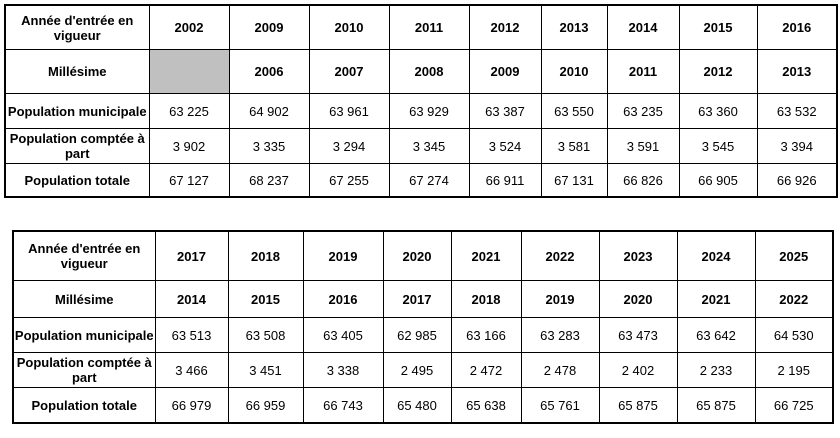 The height and width of the screenshot is (438, 840). I want to click on millesime-cell: 2018, so click(486, 299).